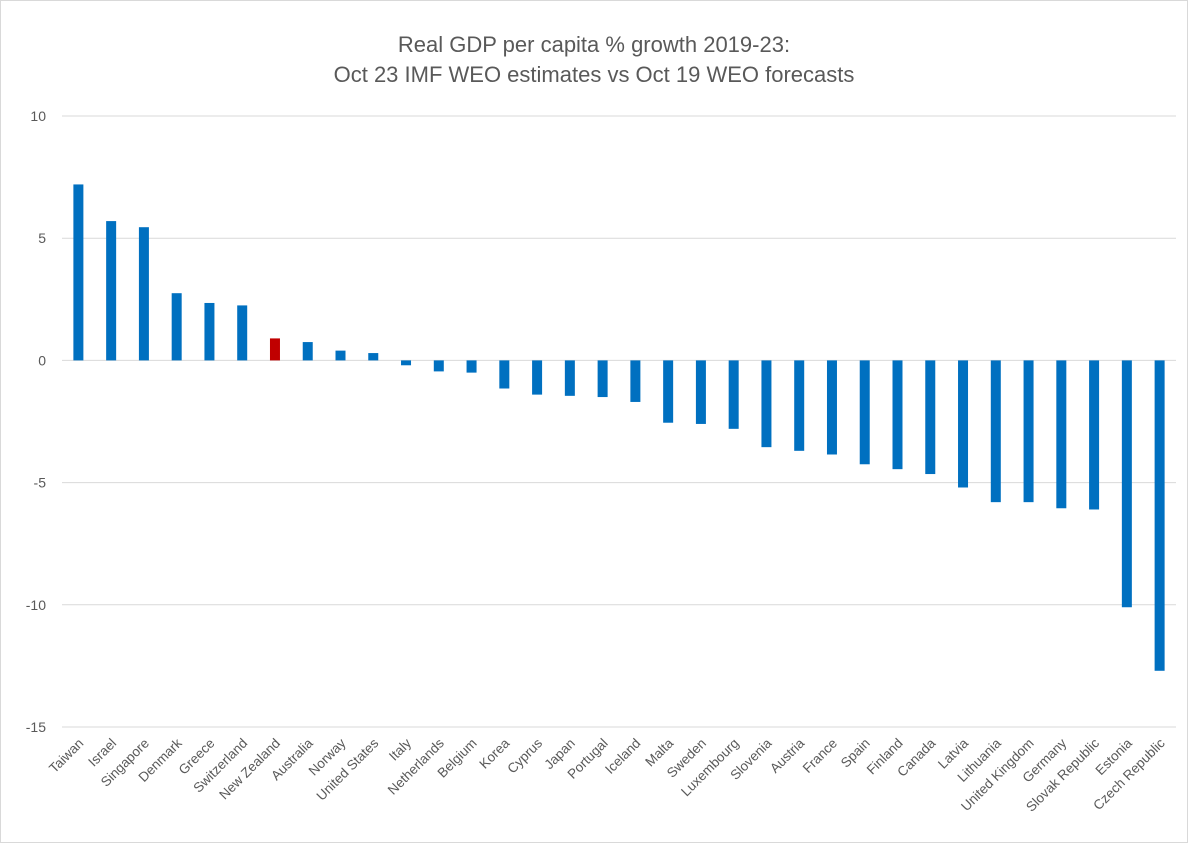 This screenshot has height=843, width=1188. I want to click on bar-iceland, so click(635, 381).